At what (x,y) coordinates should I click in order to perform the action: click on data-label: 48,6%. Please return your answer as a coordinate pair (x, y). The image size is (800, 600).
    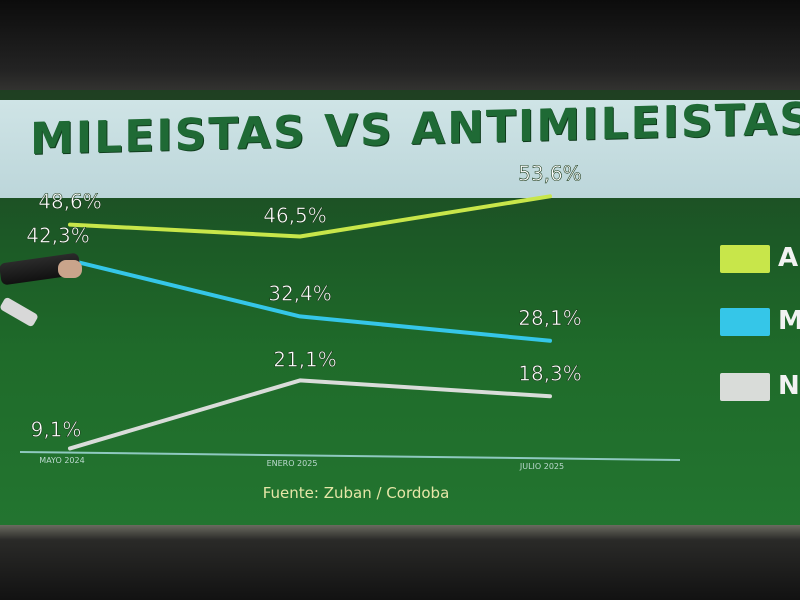
    Looking at the image, I should click on (70, 202).